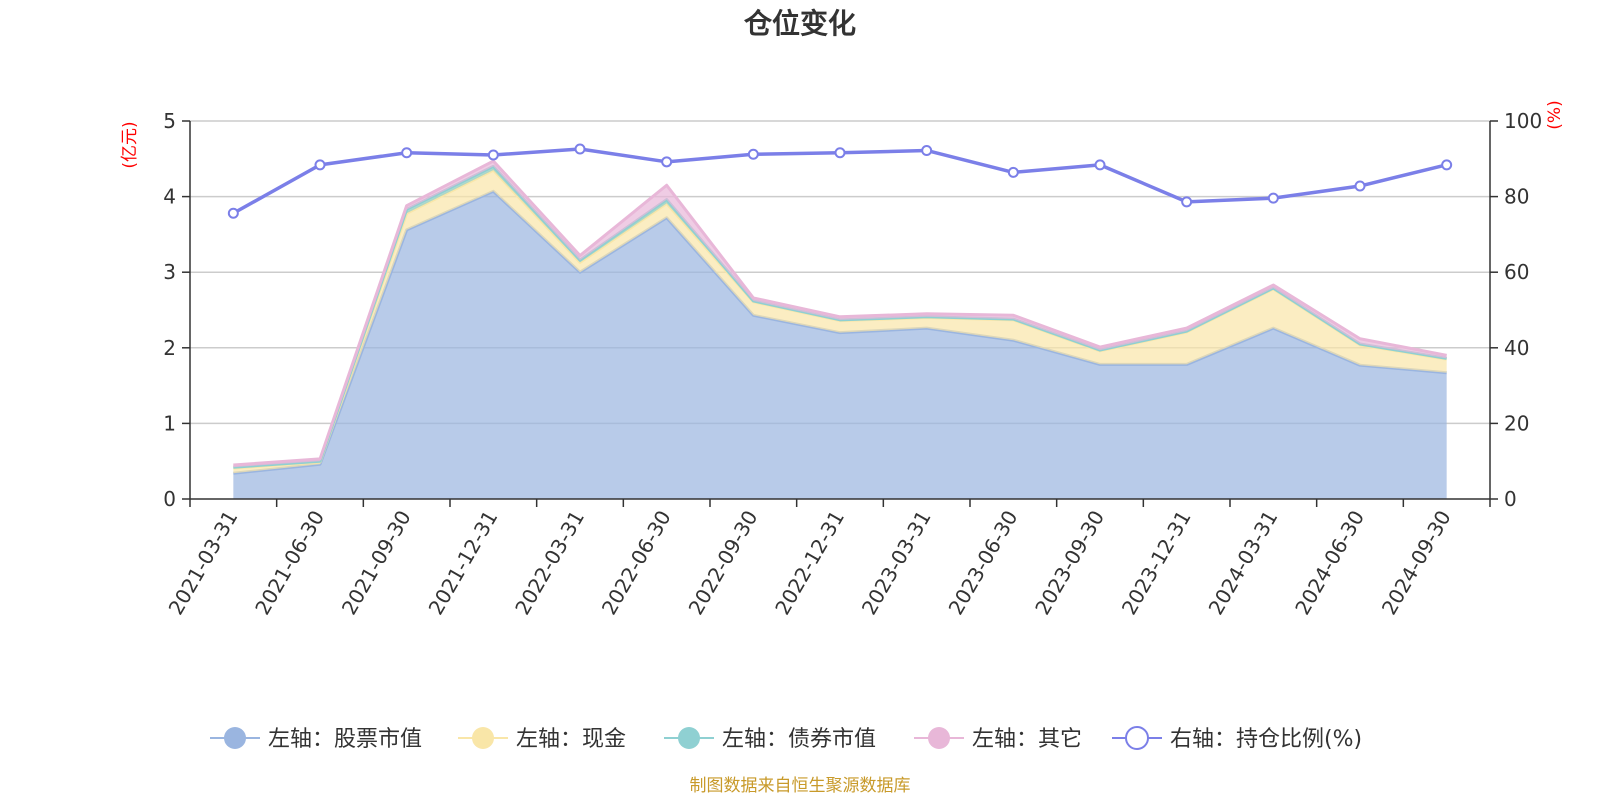  What do you see at coordinates (1516, 197) in the screenshot?
I see `right-tick-label: 80` at bounding box center [1516, 197].